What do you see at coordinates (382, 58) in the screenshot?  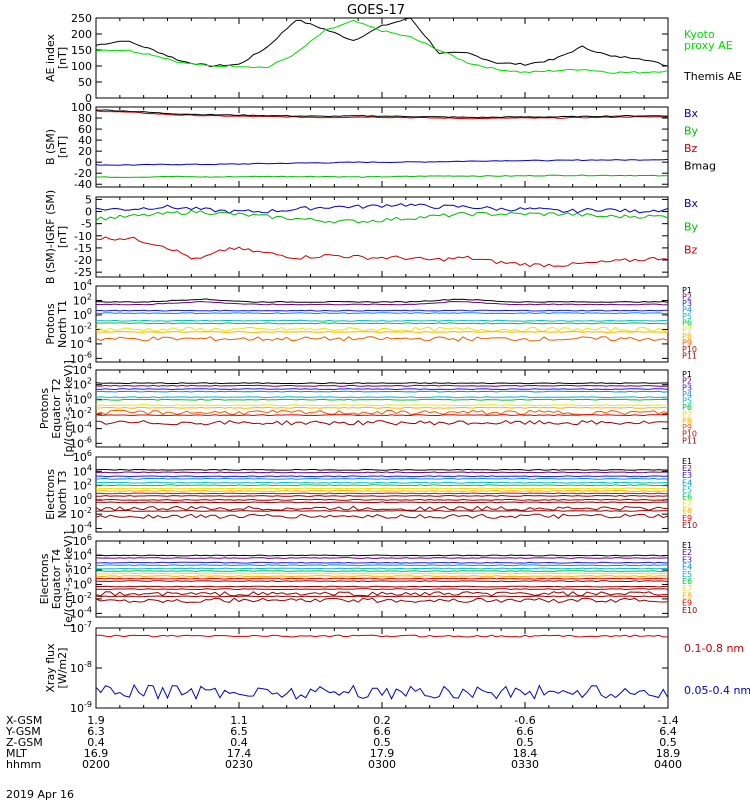 I see `panel-frame` at bounding box center [382, 58].